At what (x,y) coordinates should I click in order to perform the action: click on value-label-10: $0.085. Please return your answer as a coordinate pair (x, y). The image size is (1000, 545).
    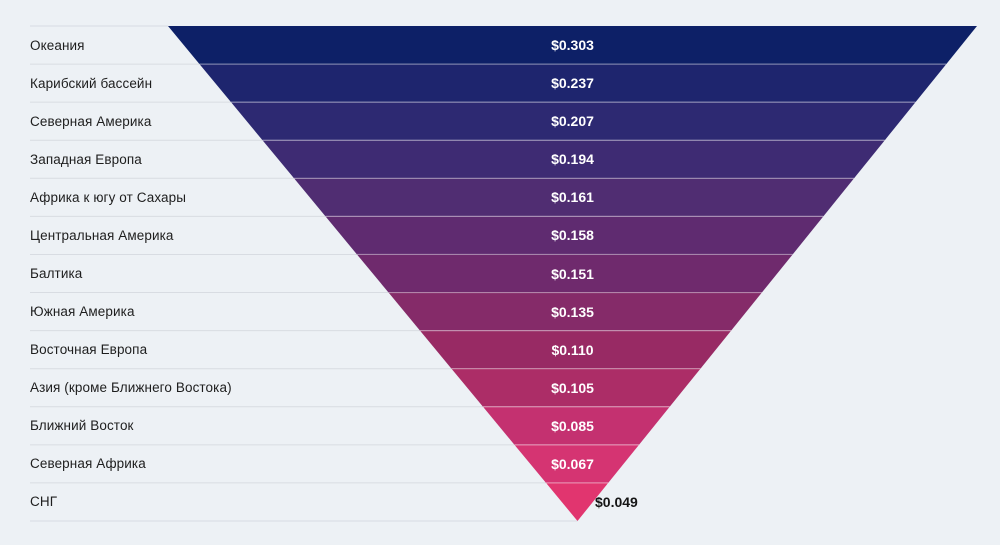
    Looking at the image, I should click on (572, 425).